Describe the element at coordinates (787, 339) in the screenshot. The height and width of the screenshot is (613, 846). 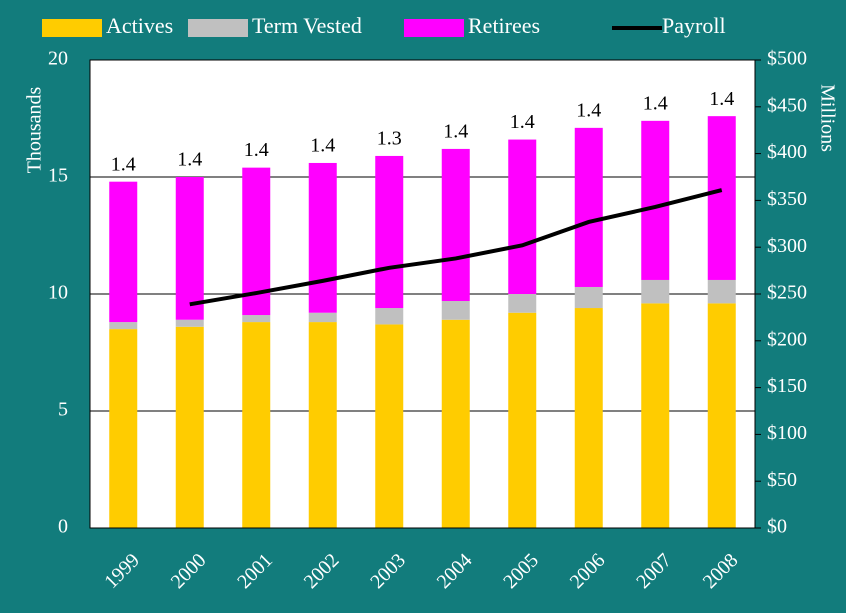
I see `y2-tick-label: $200` at that location.